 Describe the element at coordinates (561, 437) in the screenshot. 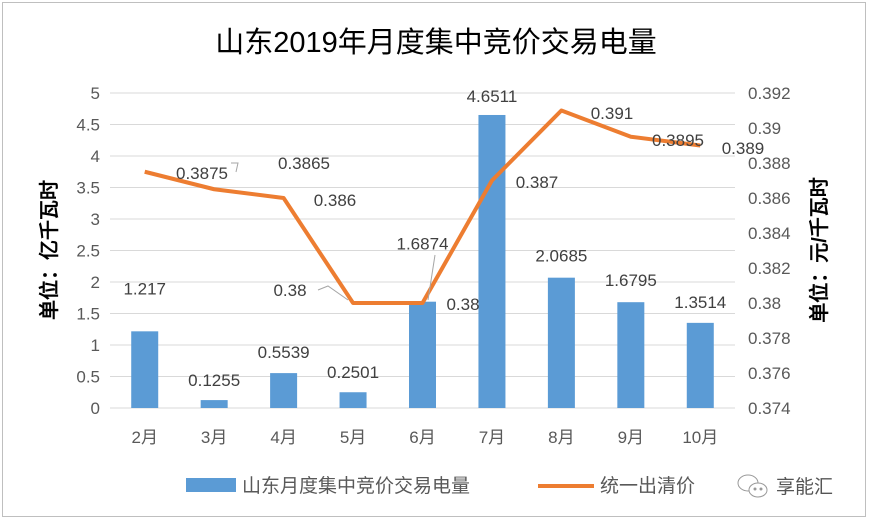

I see `x-tick-label: 8月` at that location.